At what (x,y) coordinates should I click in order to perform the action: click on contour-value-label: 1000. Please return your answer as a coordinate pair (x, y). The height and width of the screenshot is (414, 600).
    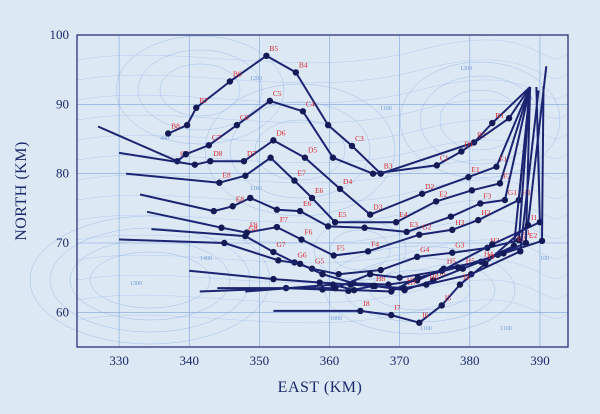
    Looking at the image, I should click on (336, 319).